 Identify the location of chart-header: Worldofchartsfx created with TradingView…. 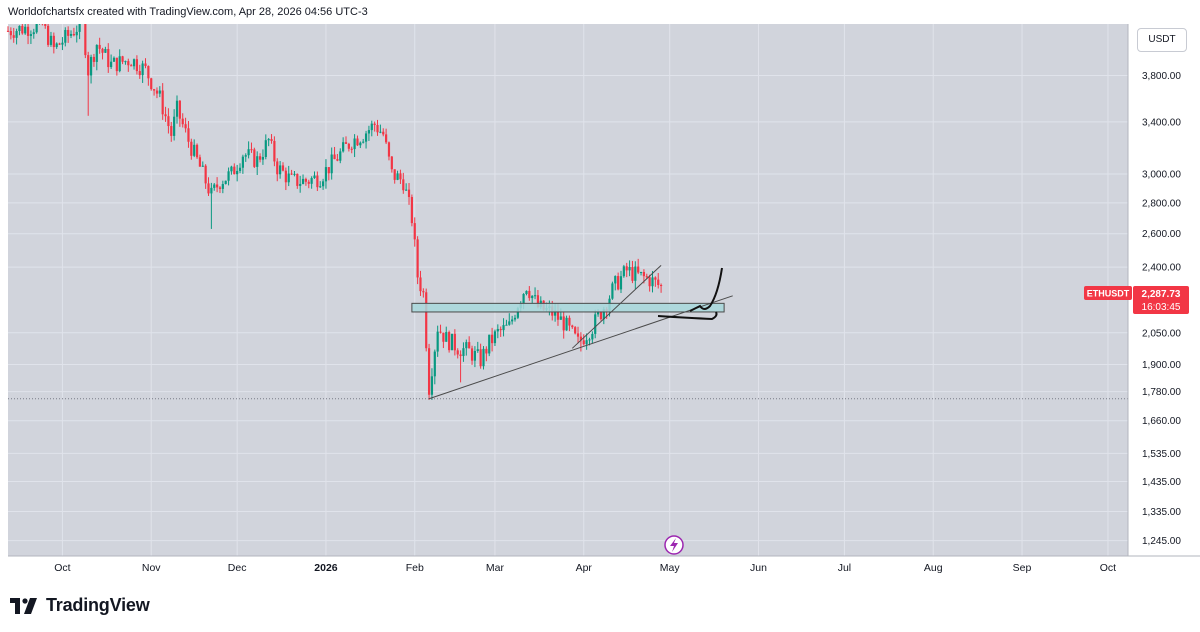
(188, 12).